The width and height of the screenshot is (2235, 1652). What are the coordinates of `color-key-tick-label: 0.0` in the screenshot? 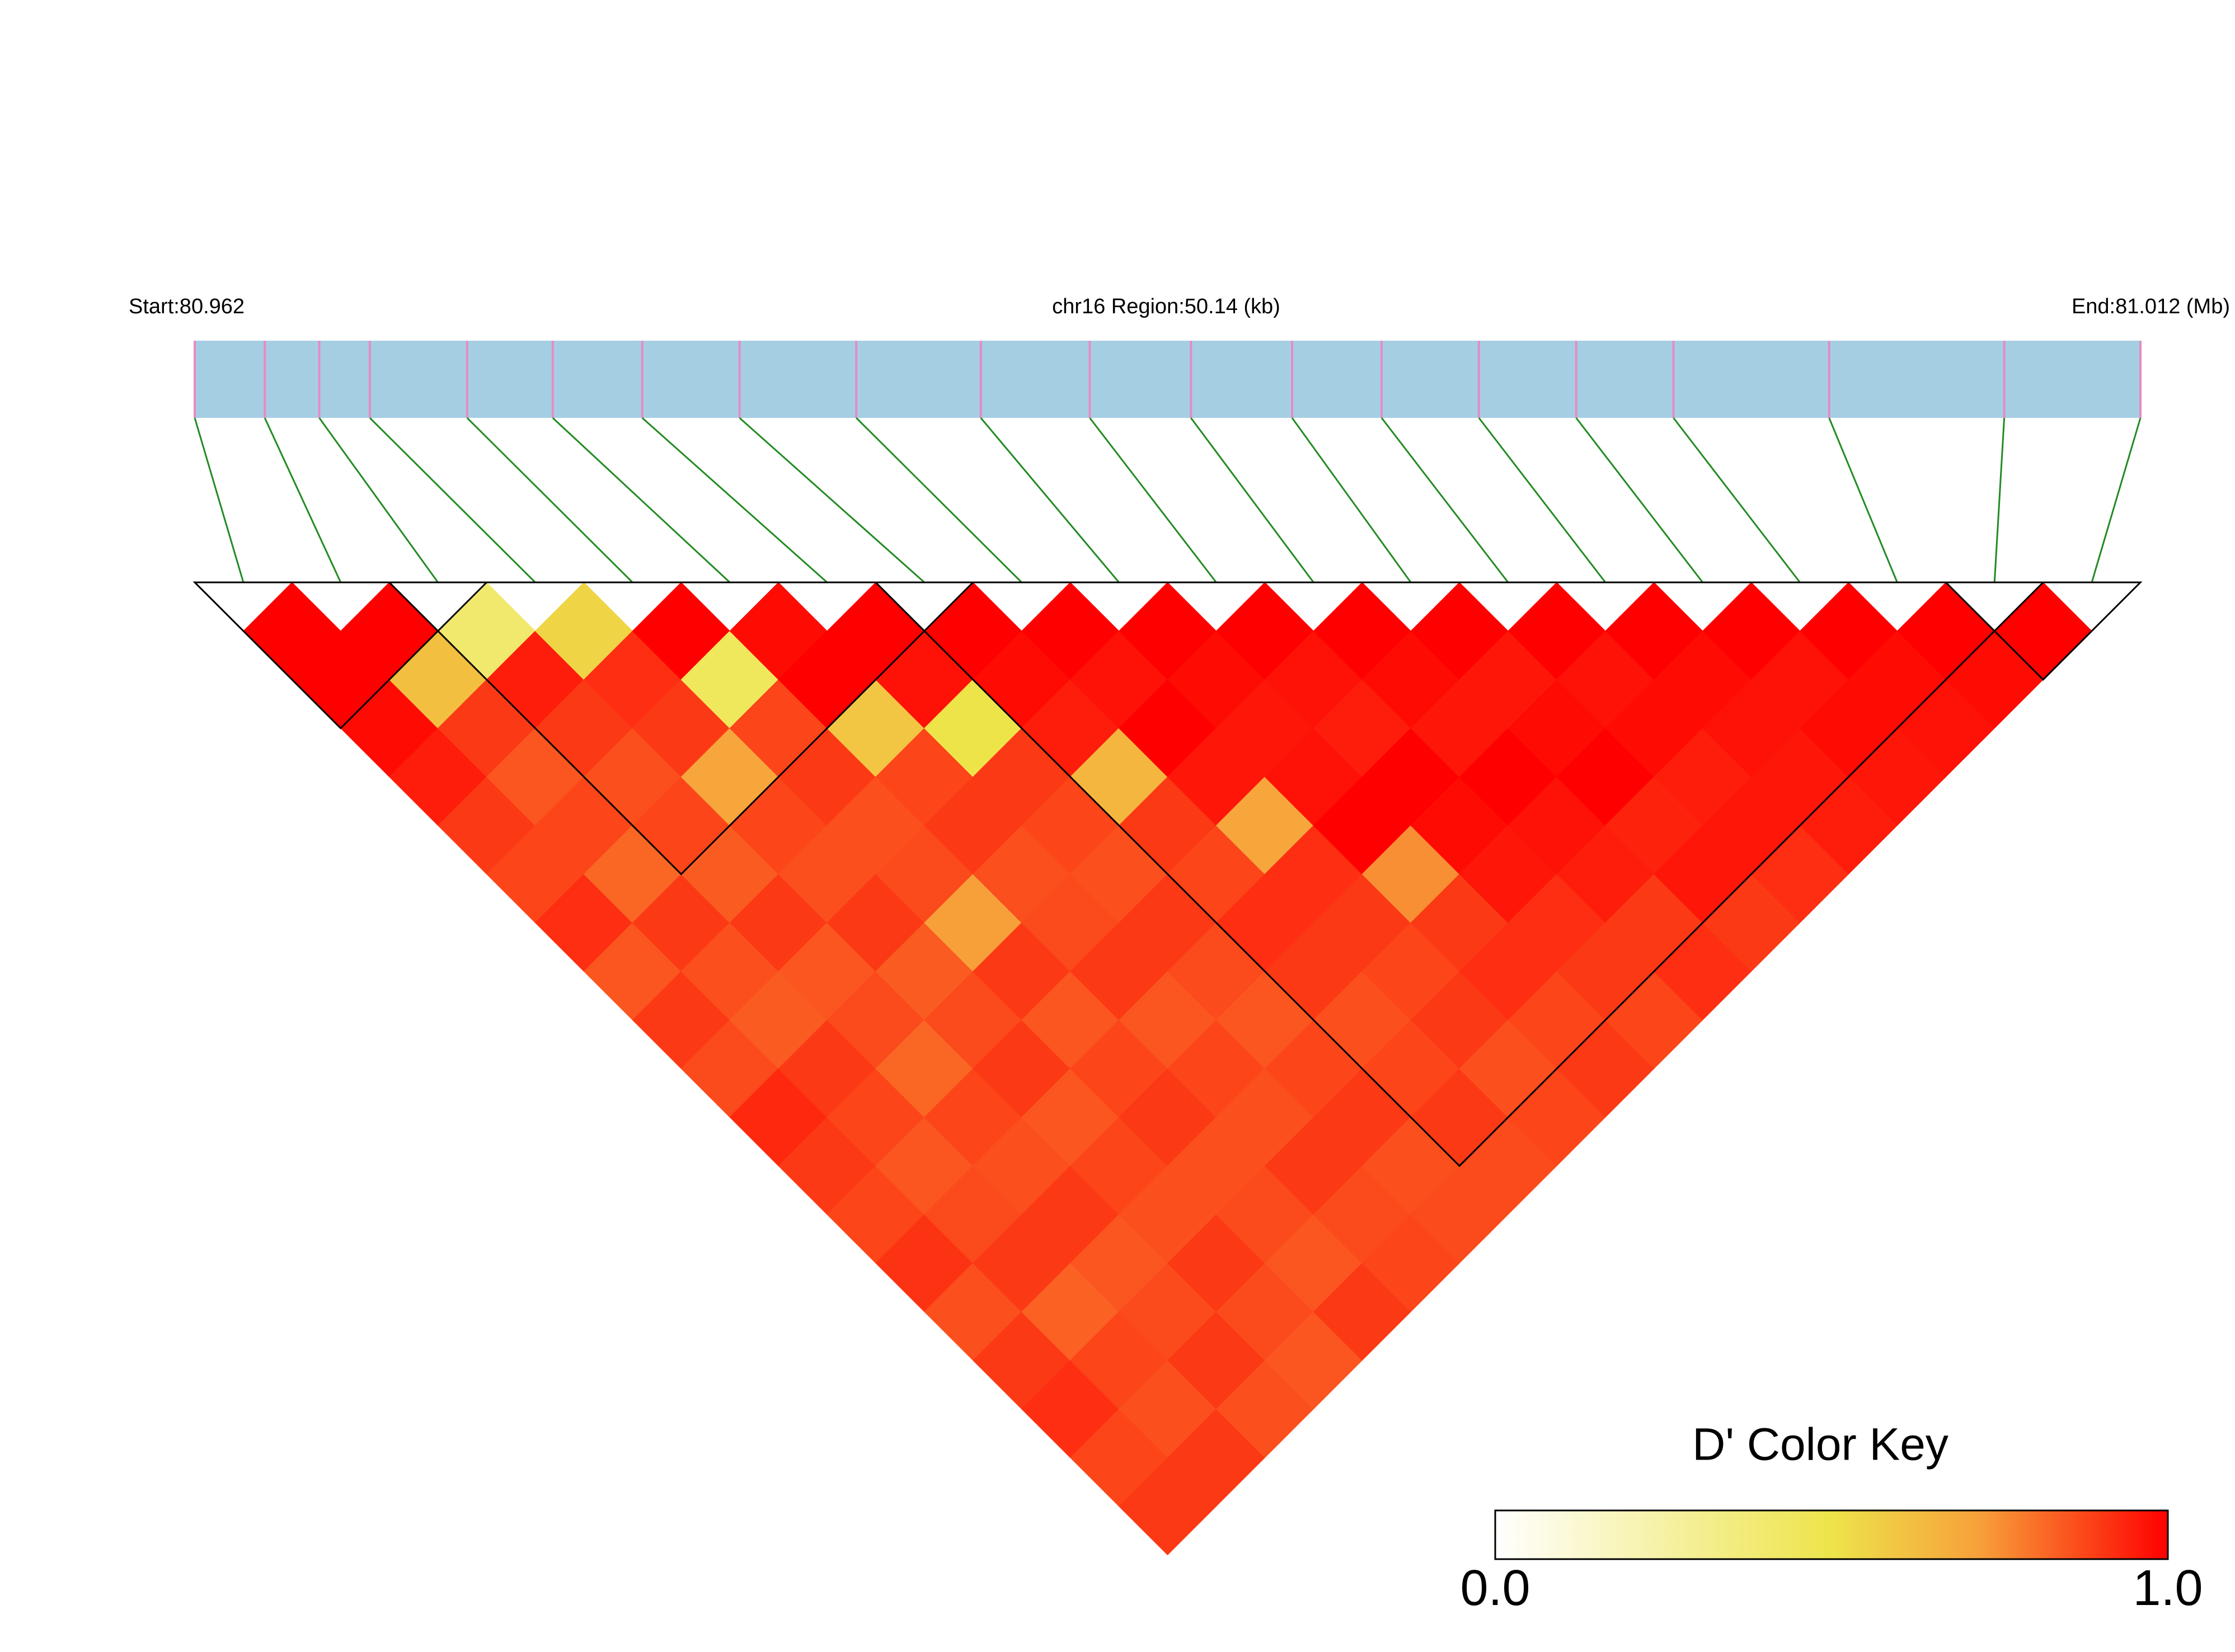 It's located at (1495, 1588).